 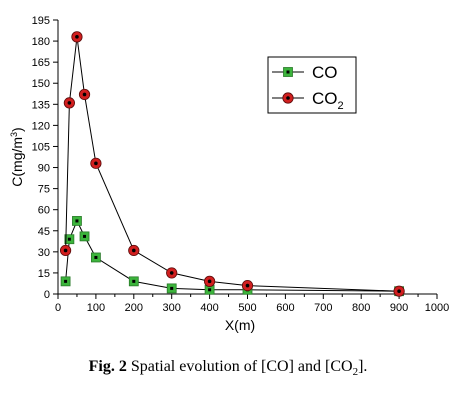 I want to click on caption-text-end: ]., so click(x=363, y=366).